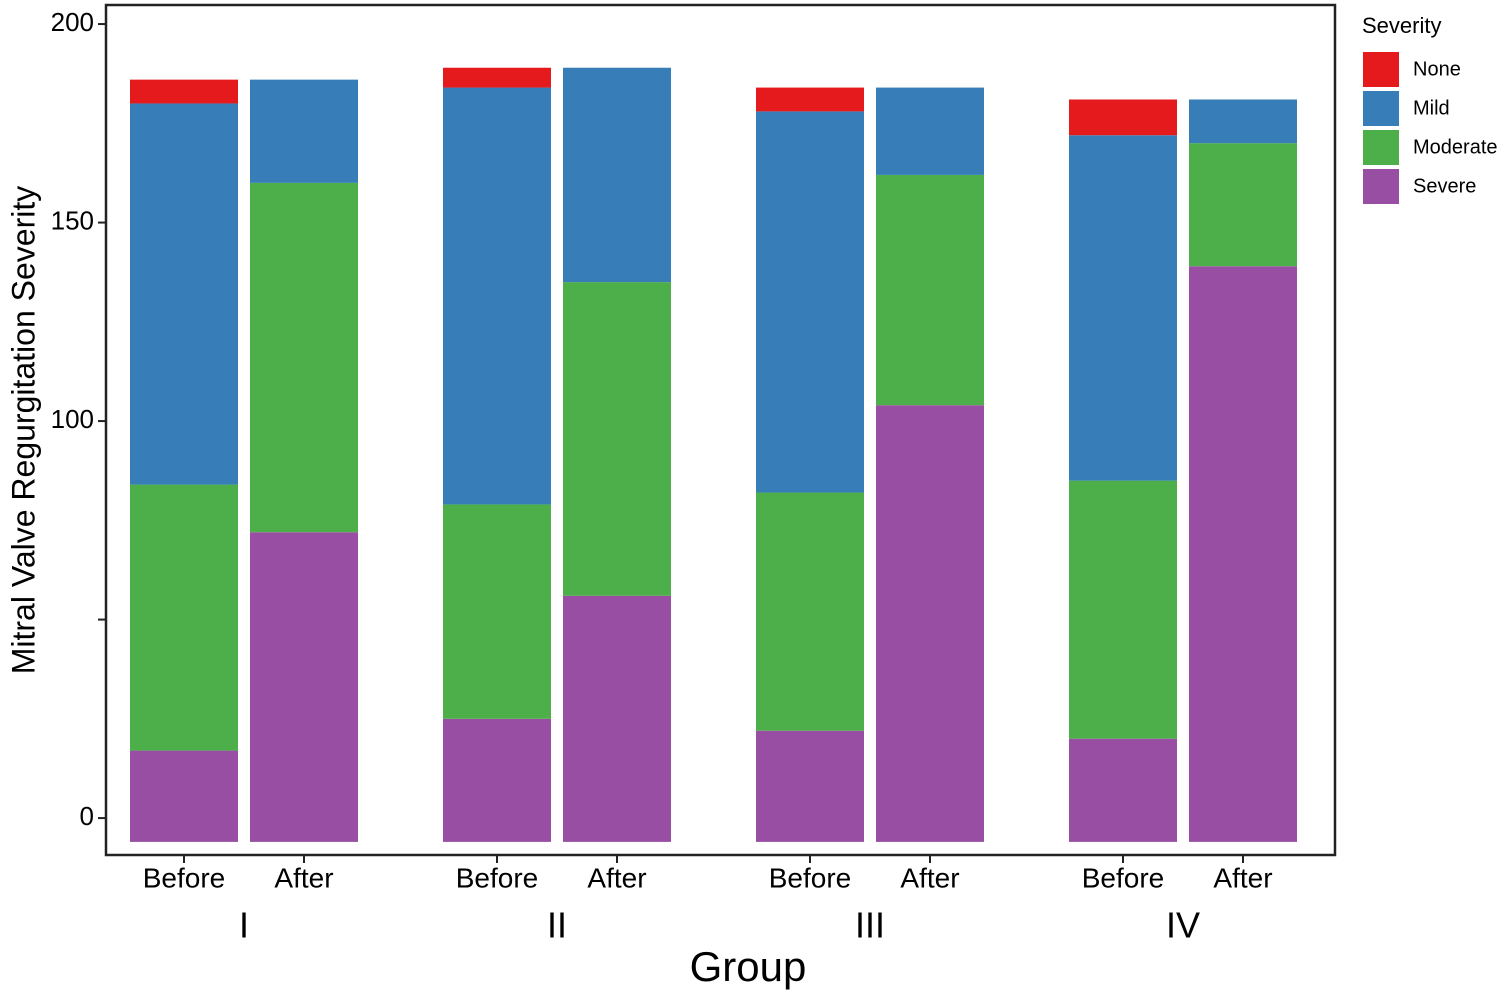 The height and width of the screenshot is (999, 1500). I want to click on y-tick-label: 100, so click(72, 419).